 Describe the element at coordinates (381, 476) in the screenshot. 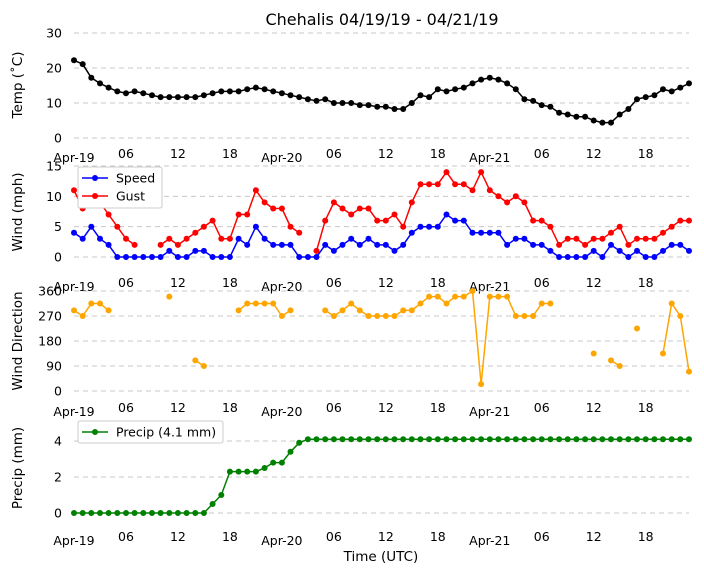

I see `series-precip-precip-4-1-mm-` at that location.